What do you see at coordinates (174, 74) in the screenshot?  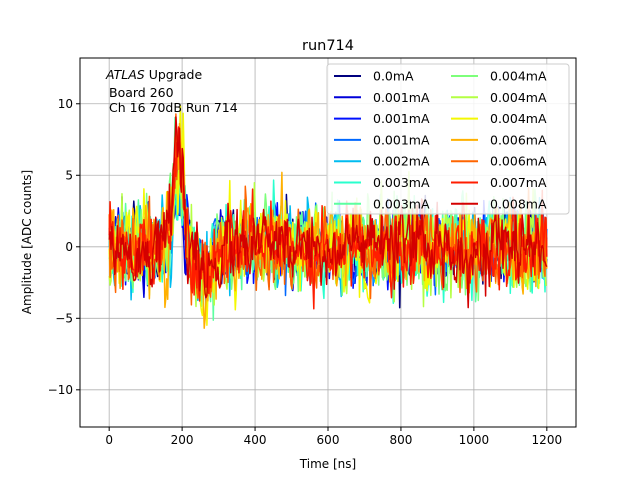 I see `annotation-upgrade: Upgrade` at bounding box center [174, 74].